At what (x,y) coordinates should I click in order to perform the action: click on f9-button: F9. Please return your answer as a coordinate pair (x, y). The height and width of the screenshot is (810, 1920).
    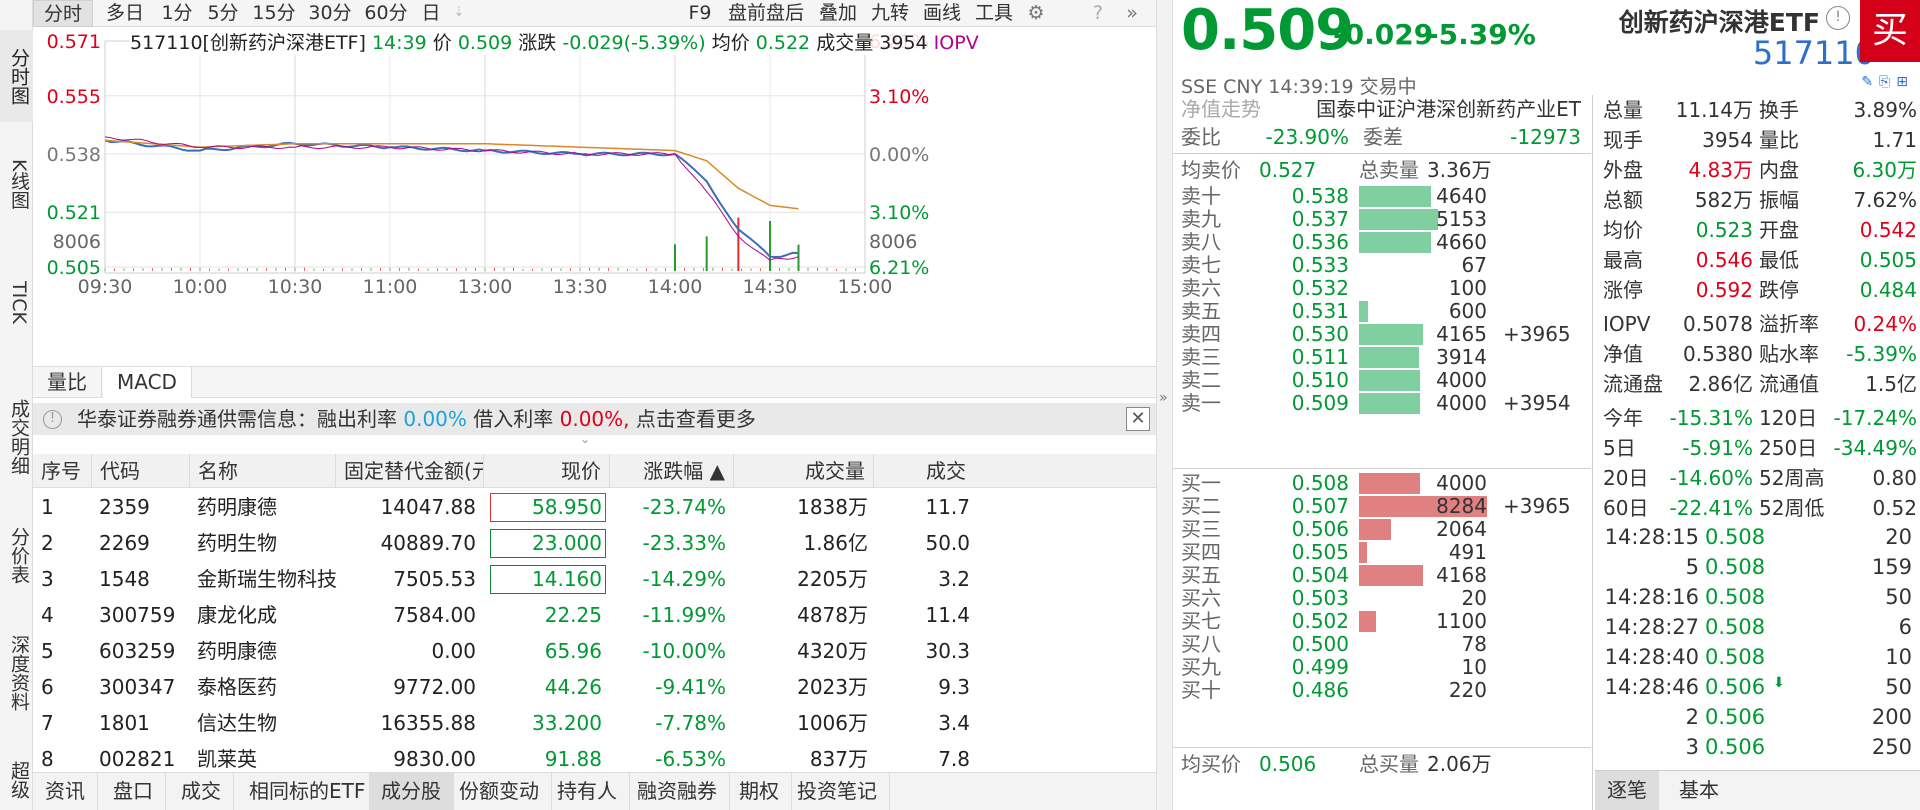
    Looking at the image, I should click on (700, 13).